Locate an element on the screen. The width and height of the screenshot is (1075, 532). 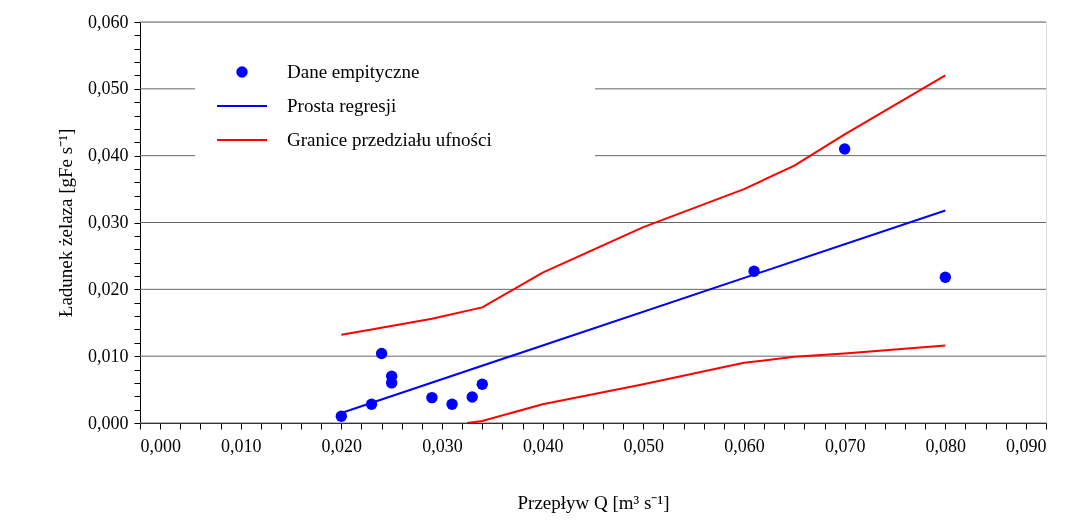
y-tick-label: 0,060 is located at coordinates (108, 21).